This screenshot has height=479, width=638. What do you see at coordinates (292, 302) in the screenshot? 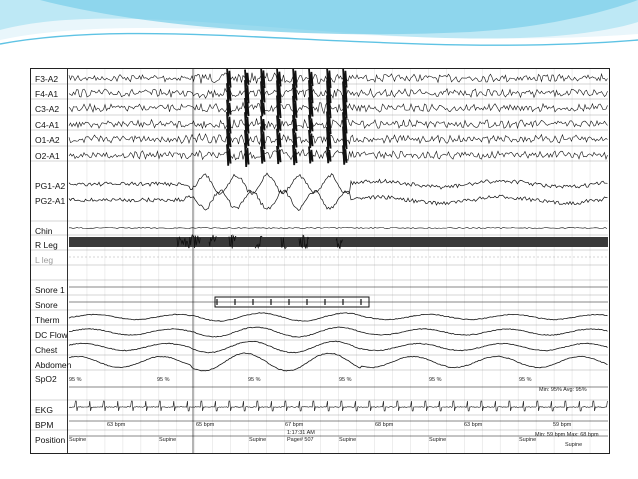
I see `snore-event-box` at bounding box center [292, 302].